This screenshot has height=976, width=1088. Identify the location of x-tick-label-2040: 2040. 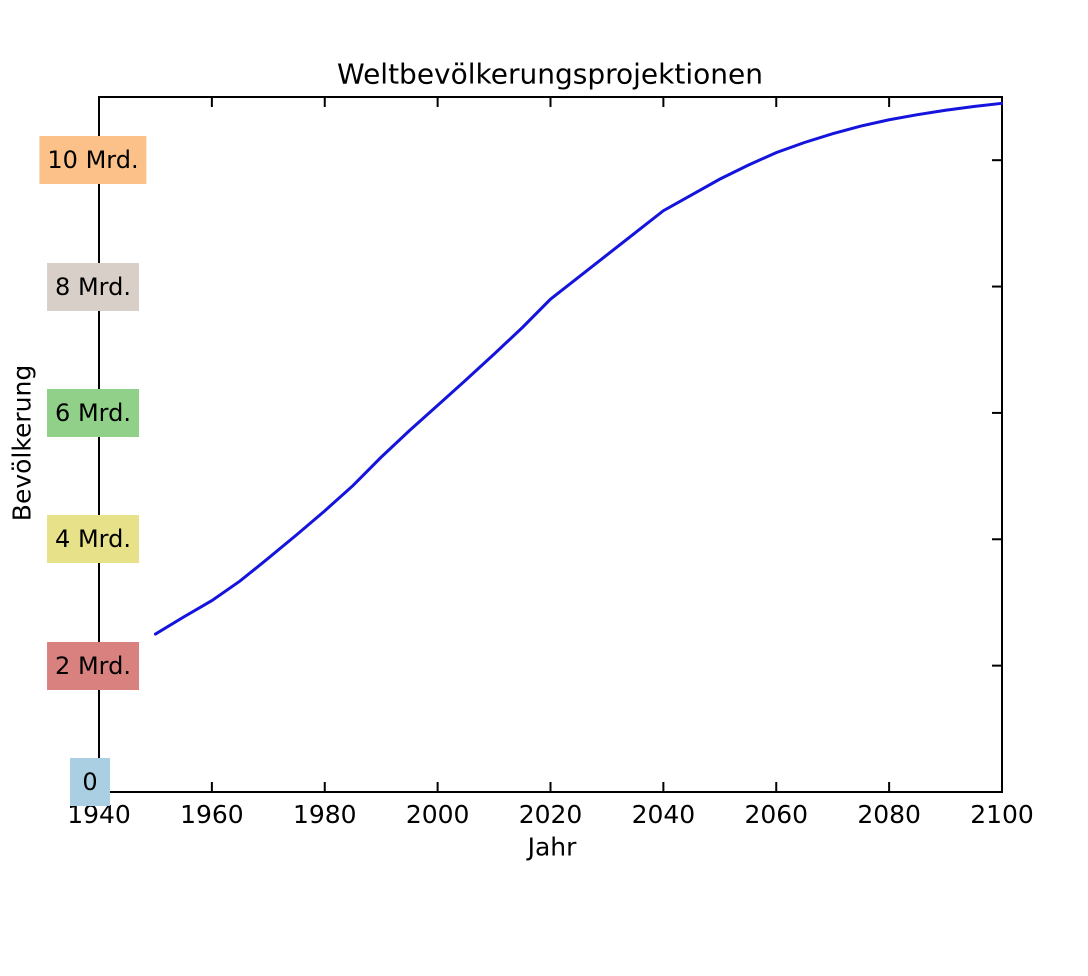
(663, 814).